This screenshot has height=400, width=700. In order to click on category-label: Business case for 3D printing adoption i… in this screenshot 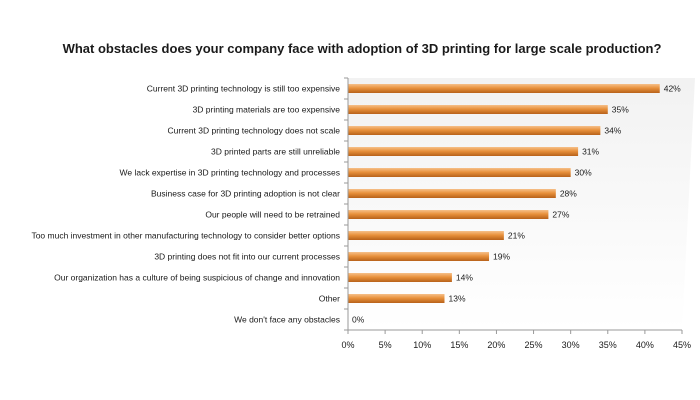, I will do `click(245, 194)`.